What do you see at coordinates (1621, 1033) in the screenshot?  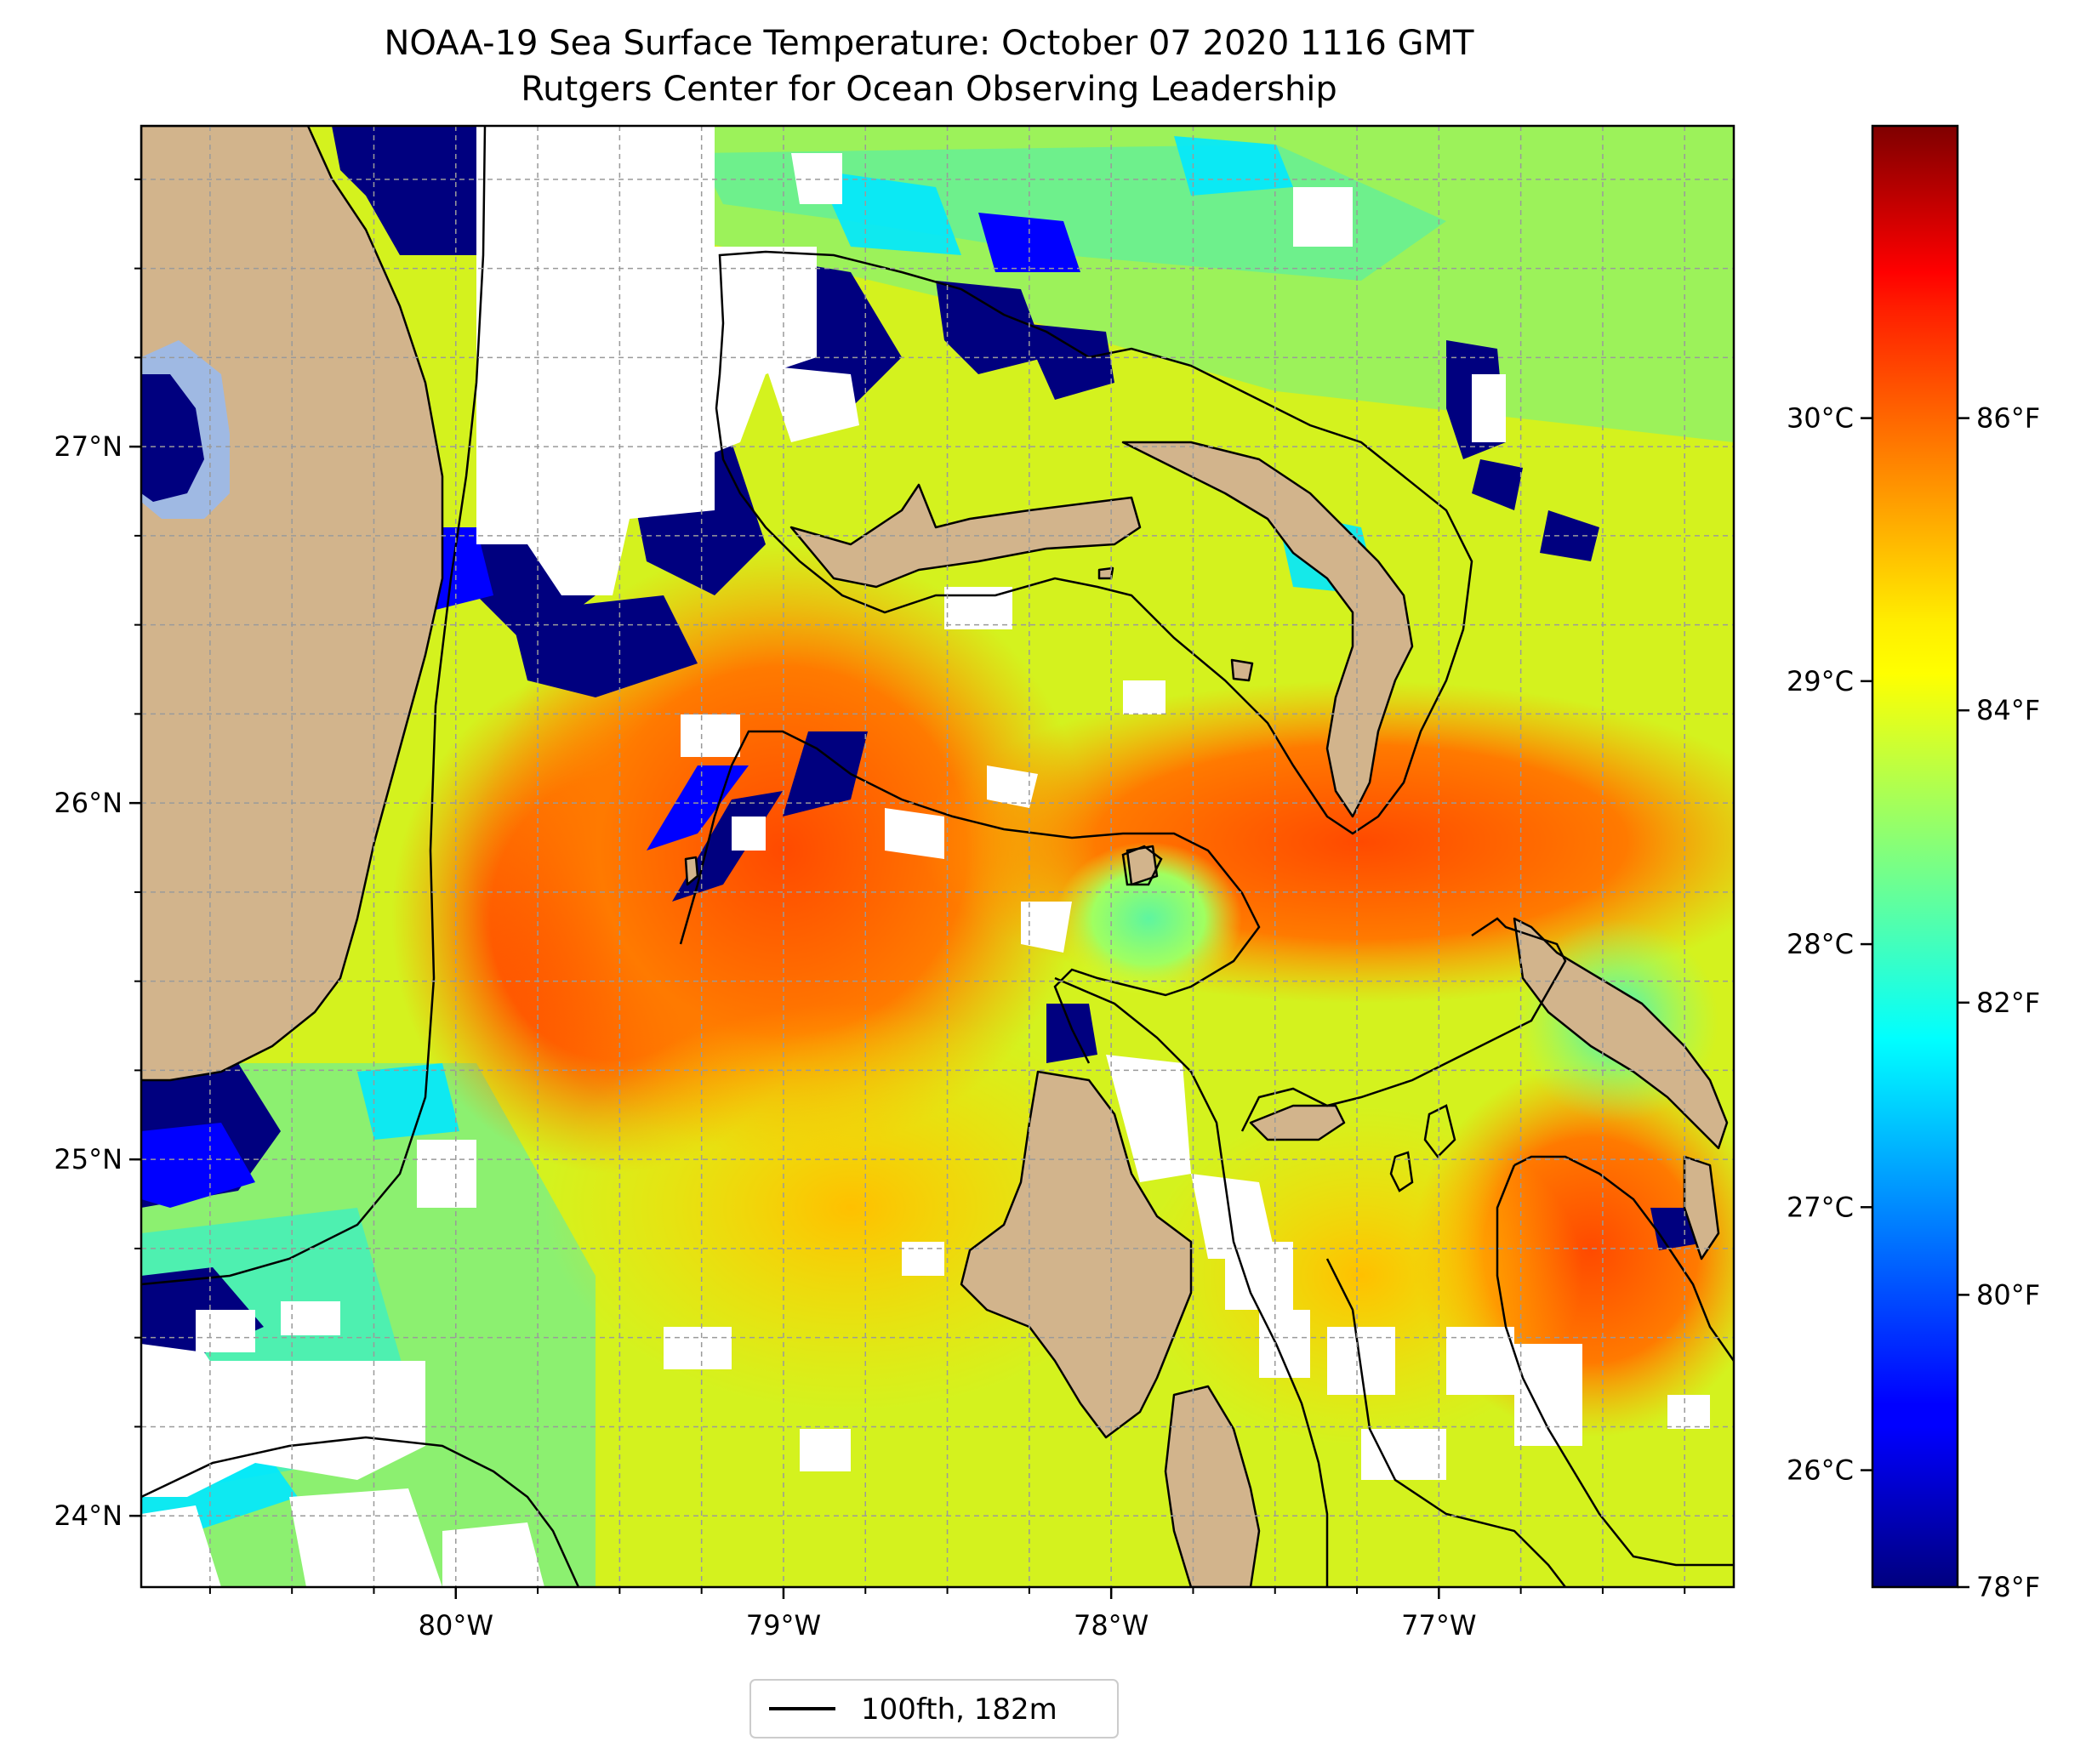 I see `land-eleuthera` at bounding box center [1621, 1033].